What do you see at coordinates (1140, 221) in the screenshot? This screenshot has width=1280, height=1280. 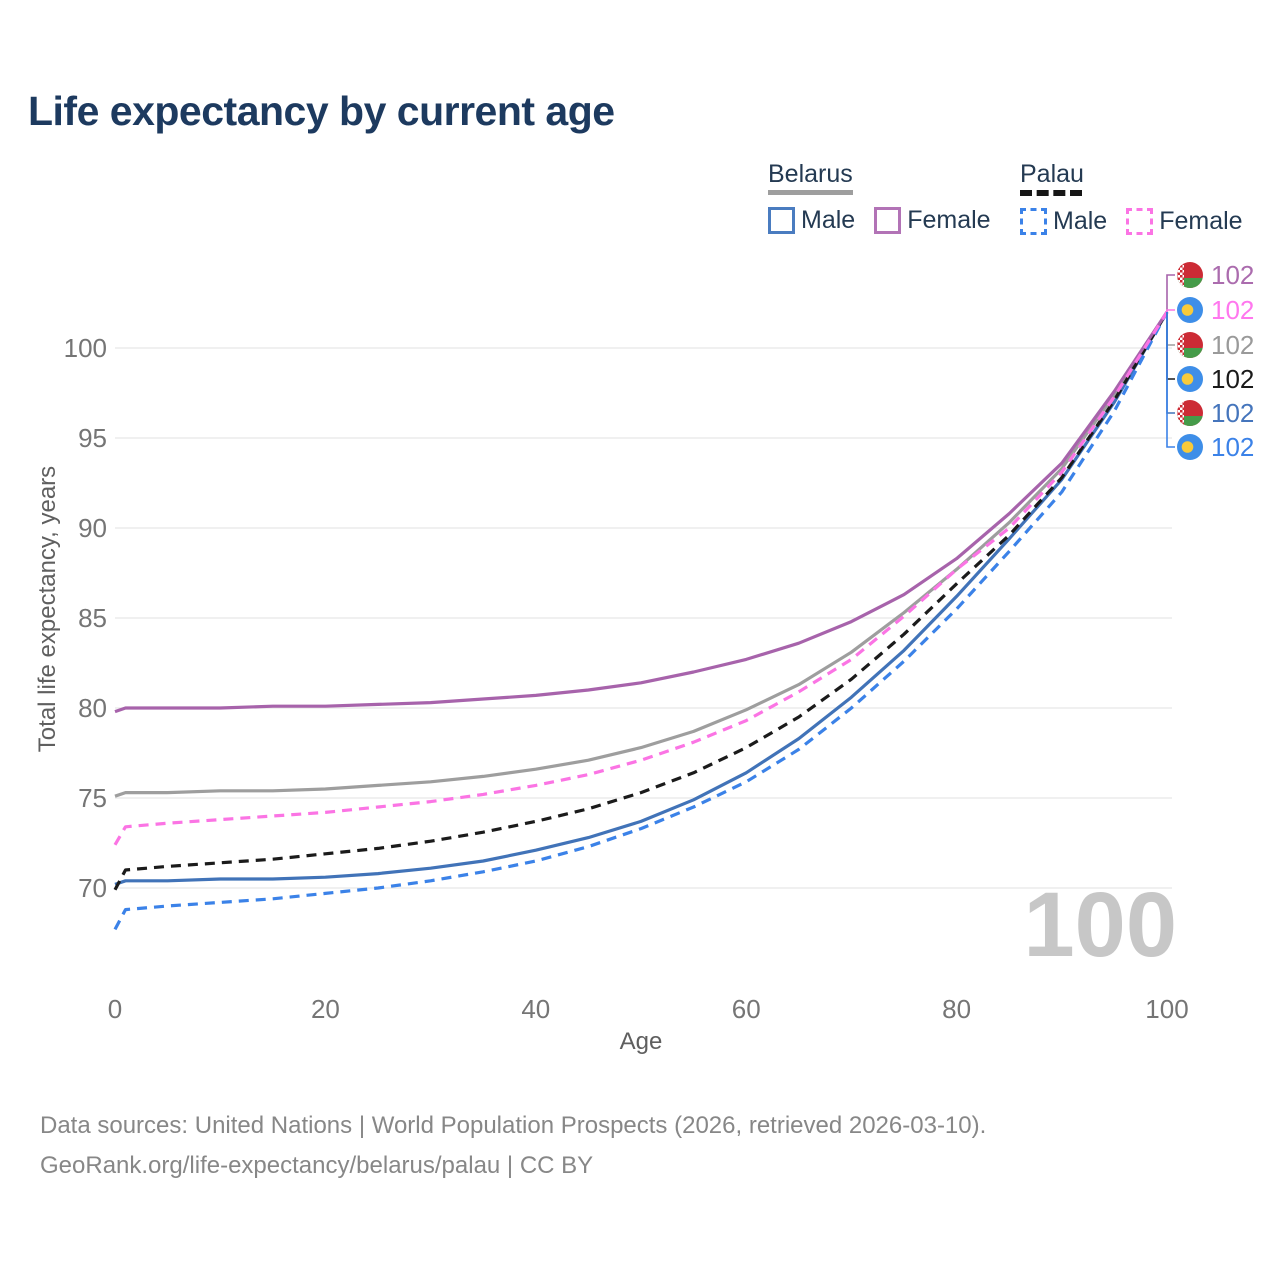 I see `palau-female-swatch-icon` at bounding box center [1140, 221].